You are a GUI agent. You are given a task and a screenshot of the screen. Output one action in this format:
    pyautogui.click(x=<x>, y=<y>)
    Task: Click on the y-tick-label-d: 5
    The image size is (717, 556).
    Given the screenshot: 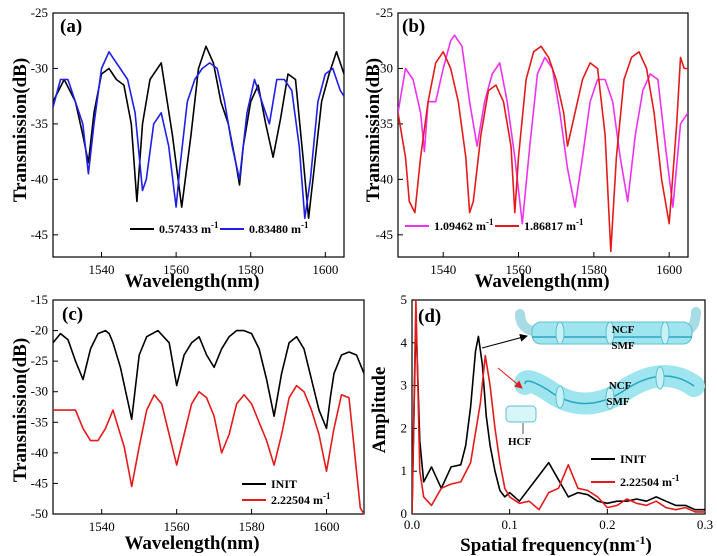 What is the action you would take?
    pyautogui.click(x=404, y=299)
    